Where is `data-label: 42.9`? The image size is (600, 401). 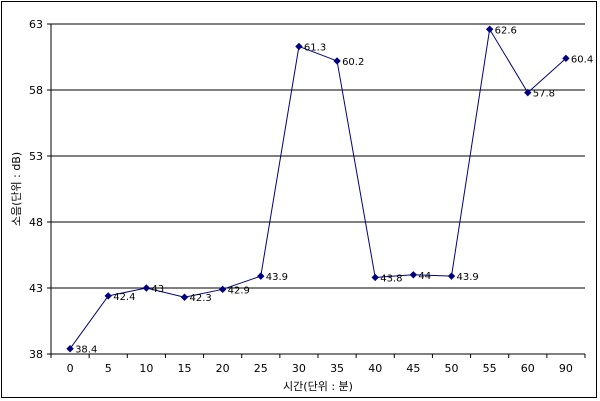
data-label: 42.9 is located at coordinates (239, 290).